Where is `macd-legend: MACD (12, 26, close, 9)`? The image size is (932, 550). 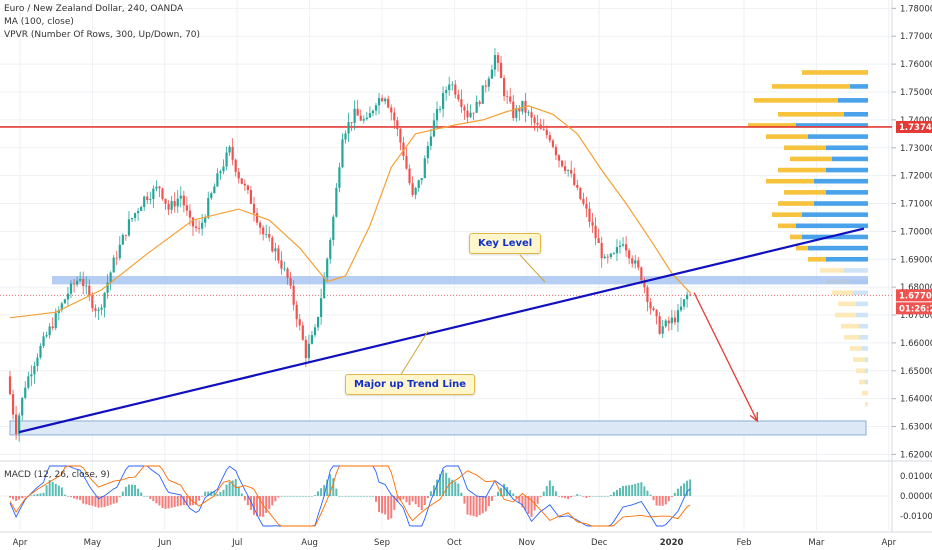
macd-legend: MACD (12, 26, close, 9) is located at coordinates (57, 475).